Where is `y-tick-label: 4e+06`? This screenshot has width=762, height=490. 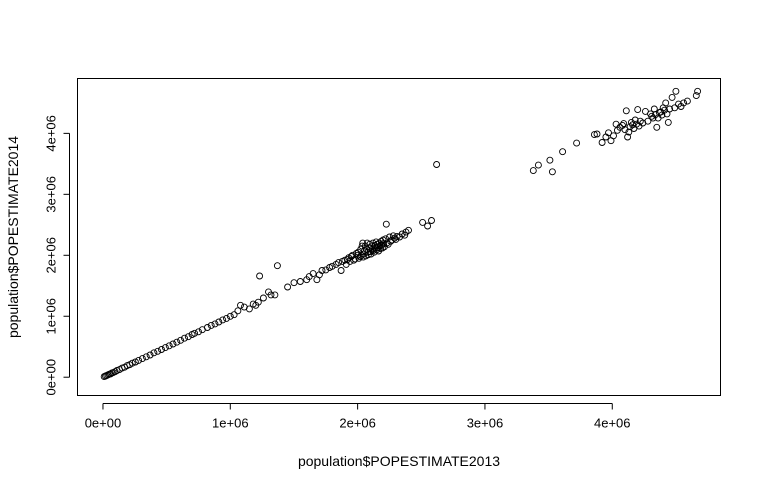
y-tick-label: 4e+06 is located at coordinates (51, 133).